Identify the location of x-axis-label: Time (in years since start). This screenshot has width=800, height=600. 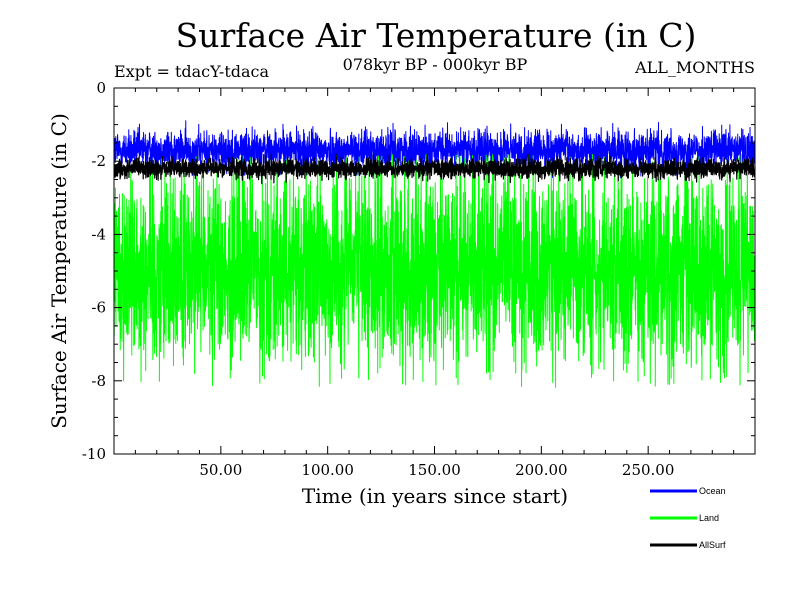
(435, 496).